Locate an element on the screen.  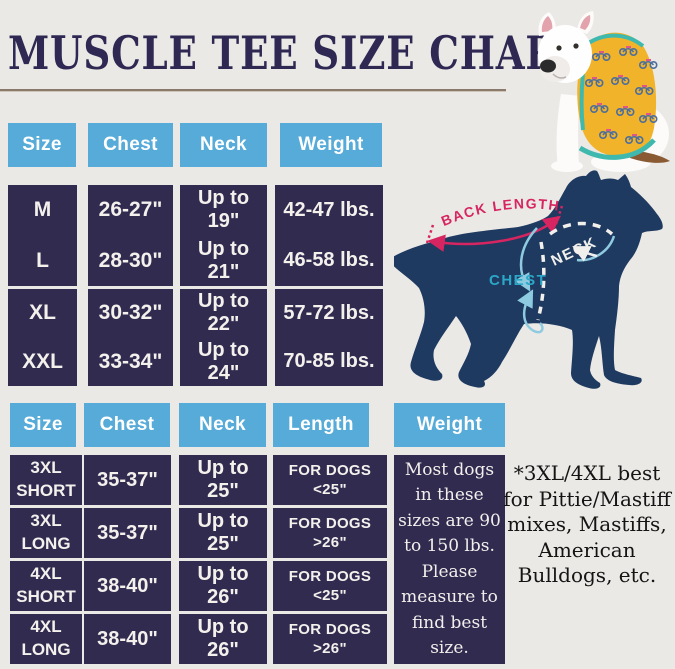
cell-3xlshort-chest: 35-37" is located at coordinates (127, 480).